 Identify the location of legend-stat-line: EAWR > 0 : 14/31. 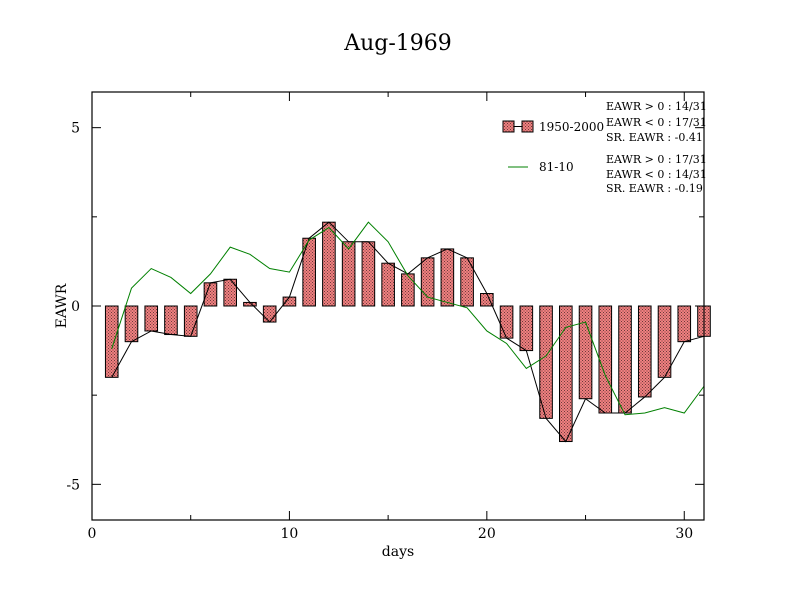
(656, 106).